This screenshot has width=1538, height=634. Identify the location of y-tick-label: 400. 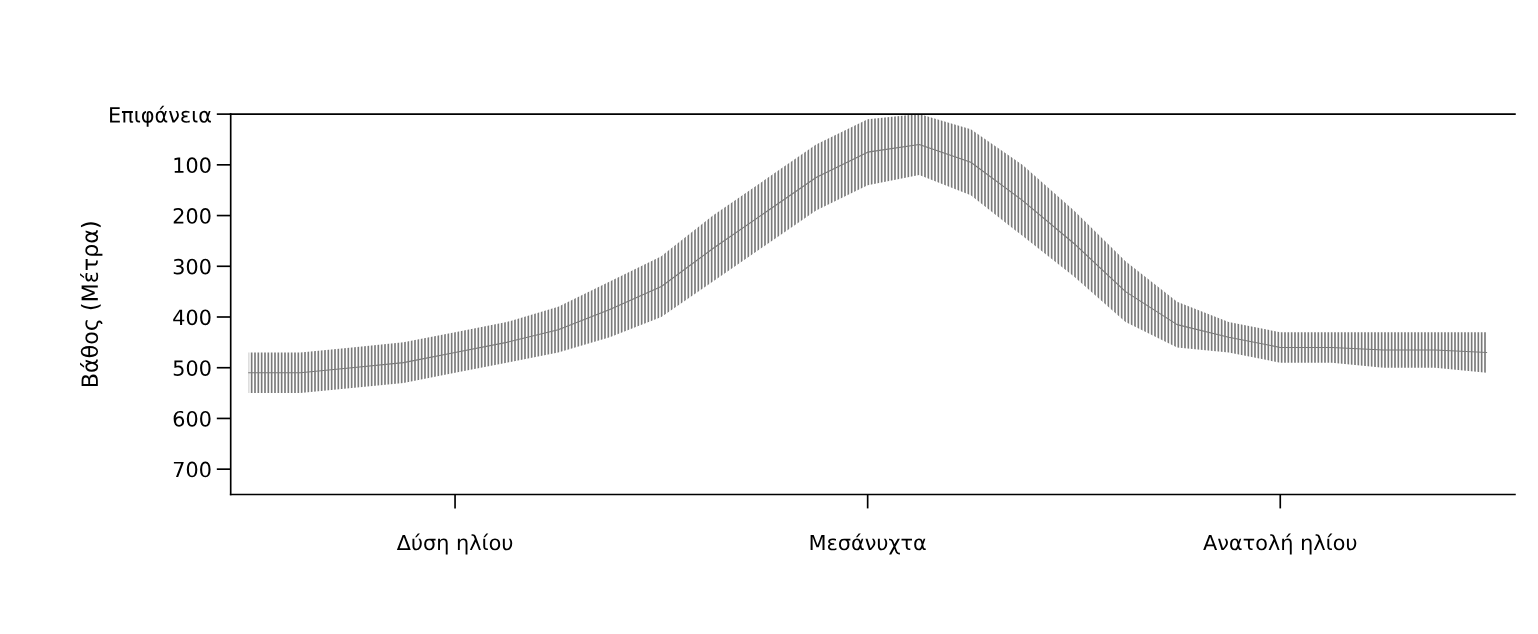
(192, 317).